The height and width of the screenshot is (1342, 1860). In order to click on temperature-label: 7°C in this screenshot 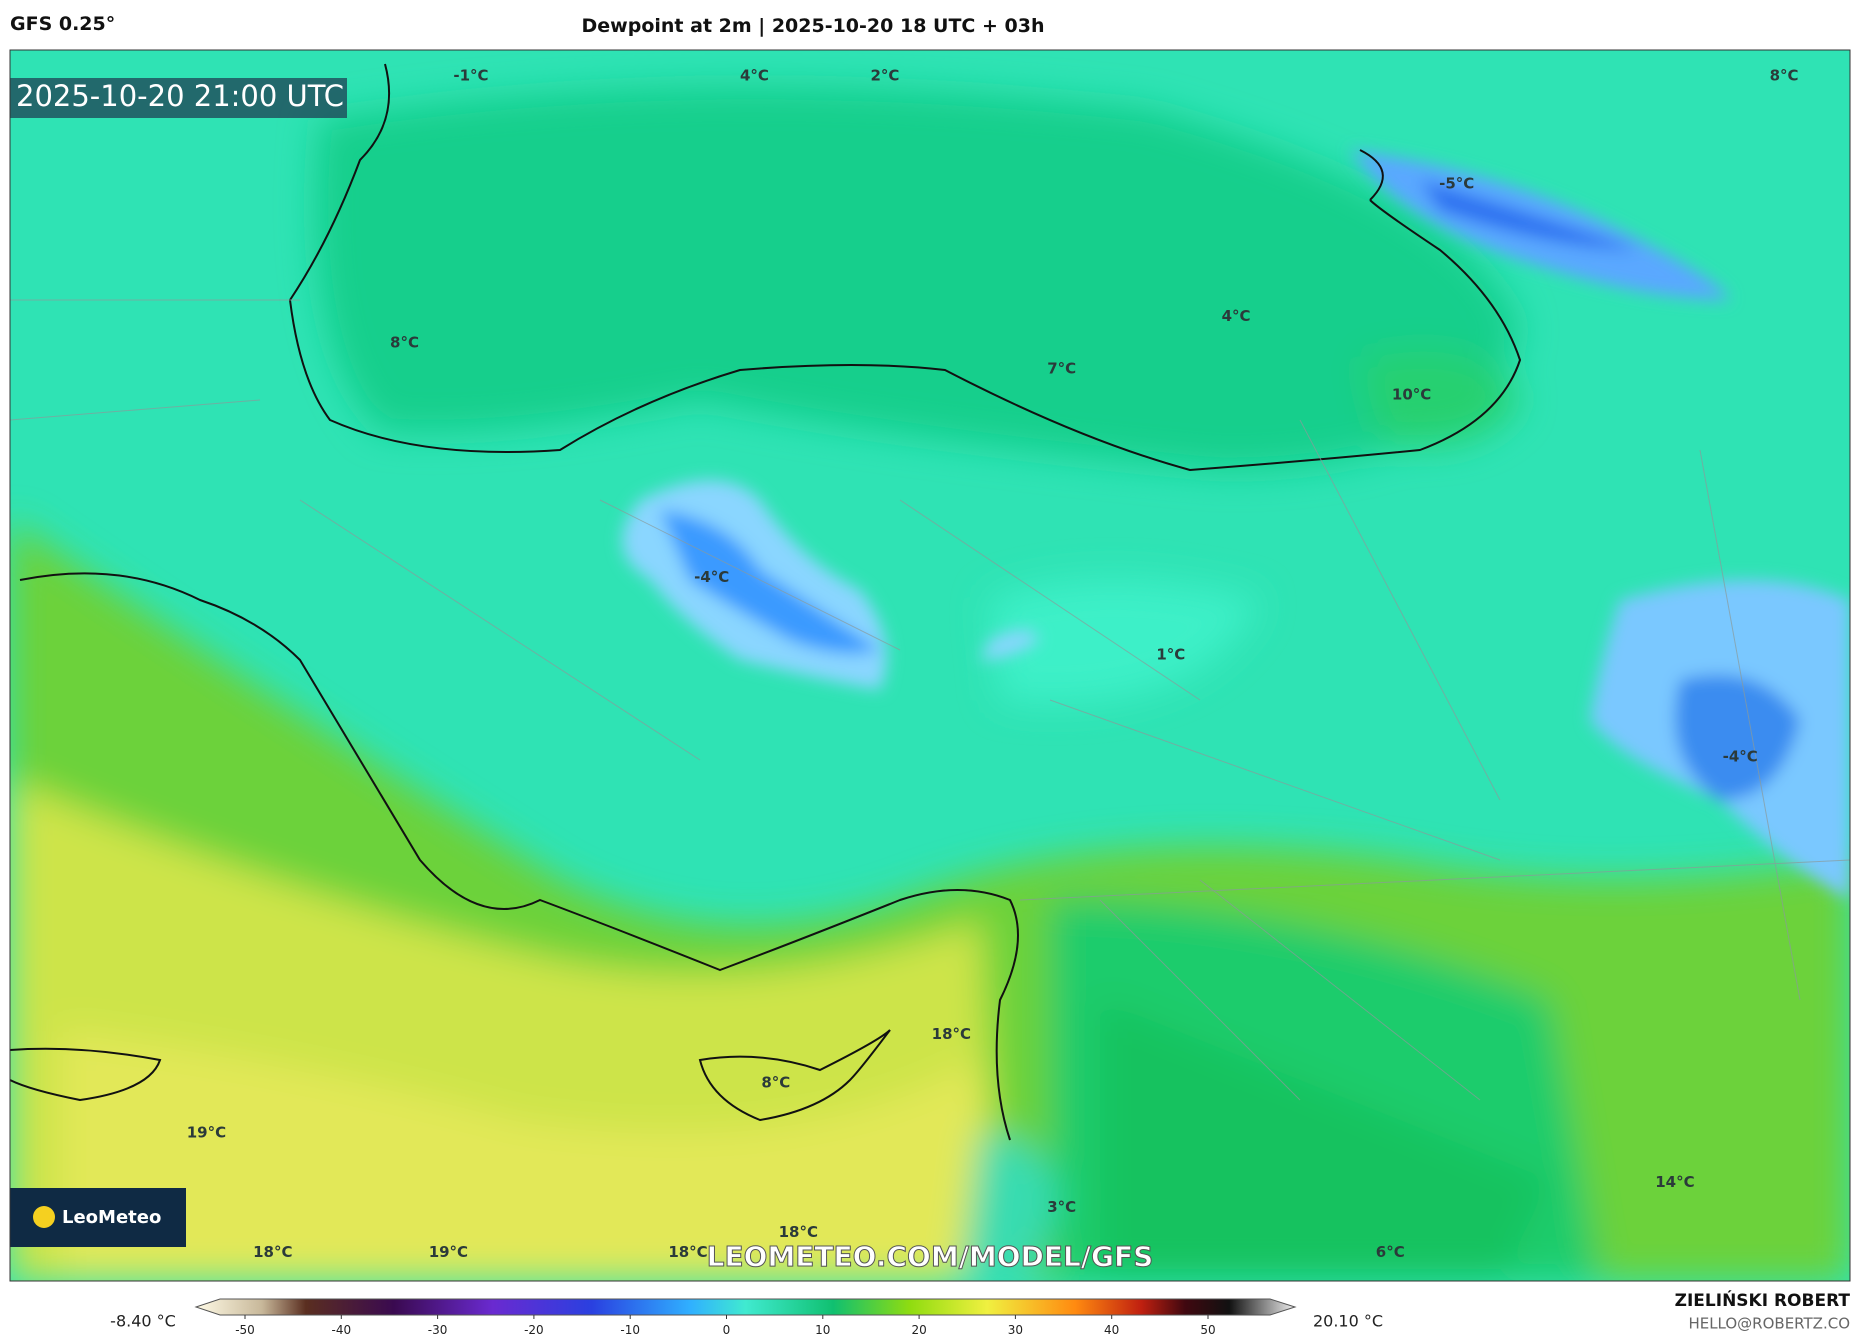, I will do `click(1061, 368)`.